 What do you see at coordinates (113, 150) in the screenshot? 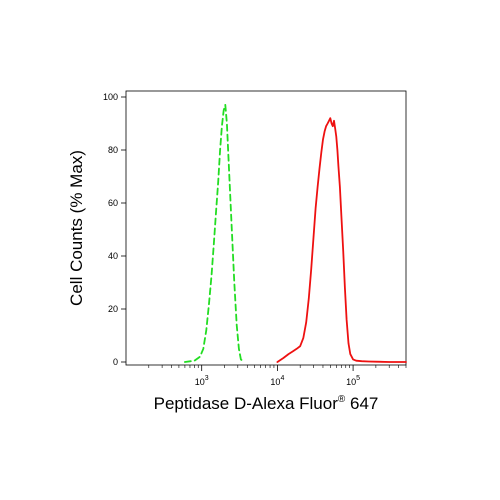
I see `y-tick-label: 80` at bounding box center [113, 150].